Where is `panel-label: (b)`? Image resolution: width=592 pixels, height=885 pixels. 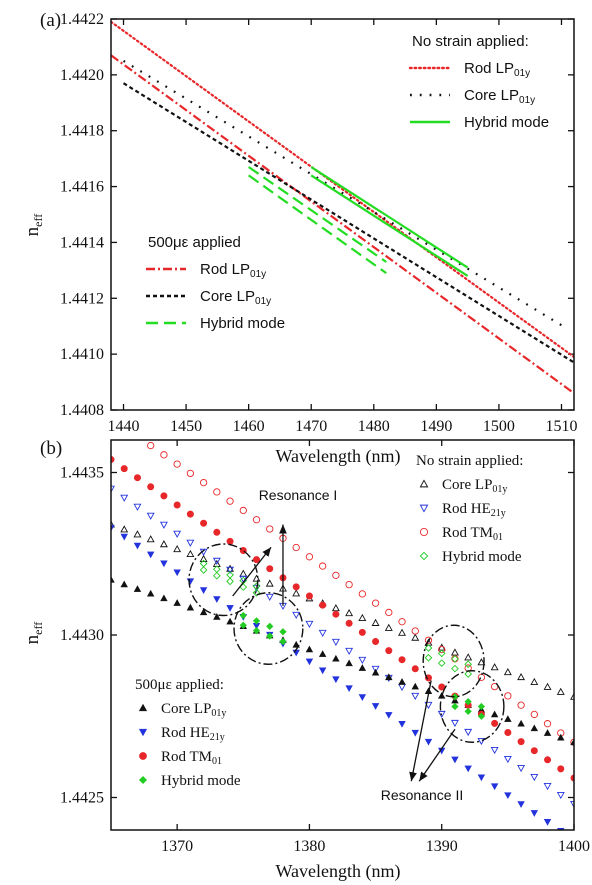 panel-label: (b) is located at coordinates (51, 448).